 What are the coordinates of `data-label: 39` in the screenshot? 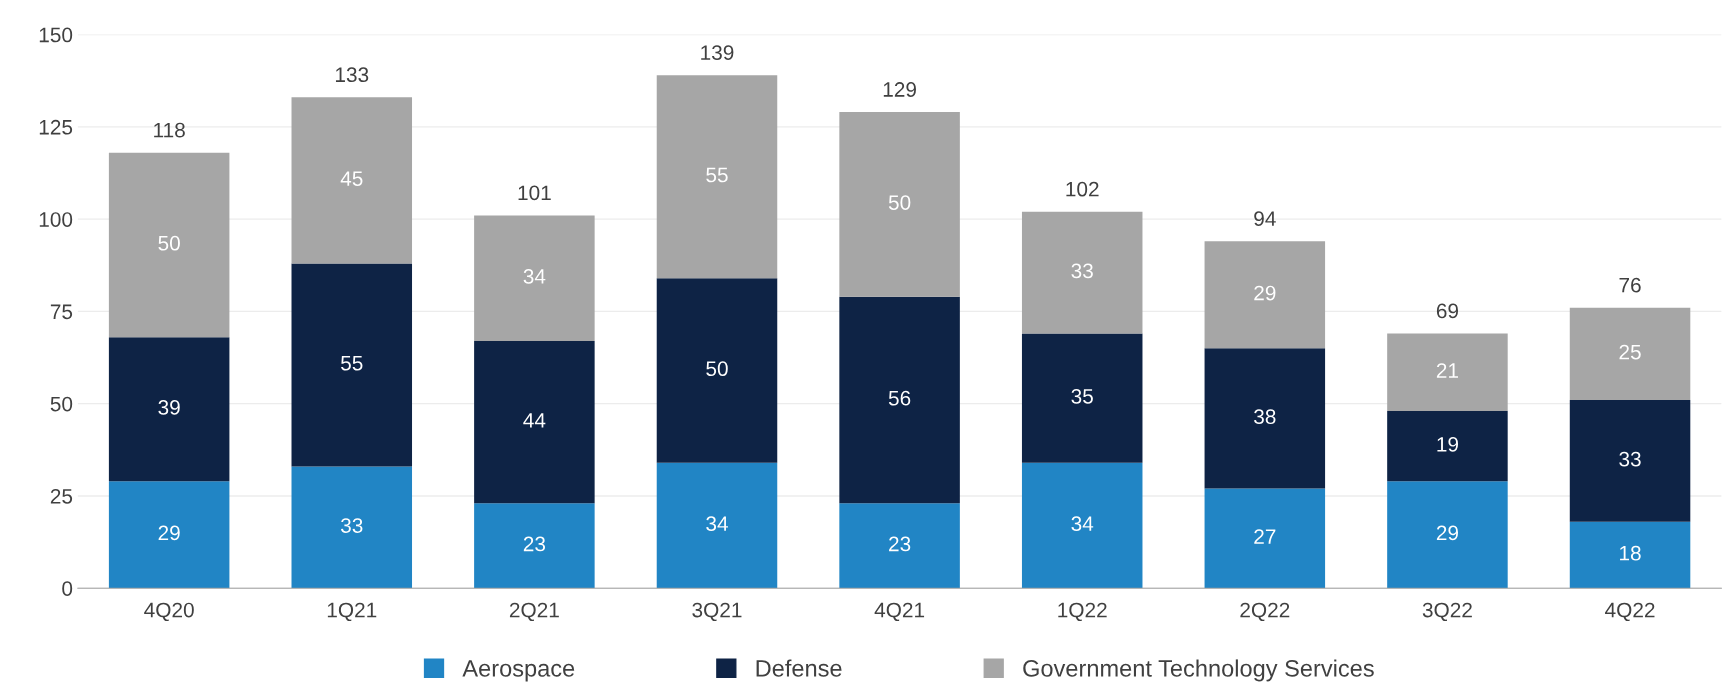 It's located at (169, 407).